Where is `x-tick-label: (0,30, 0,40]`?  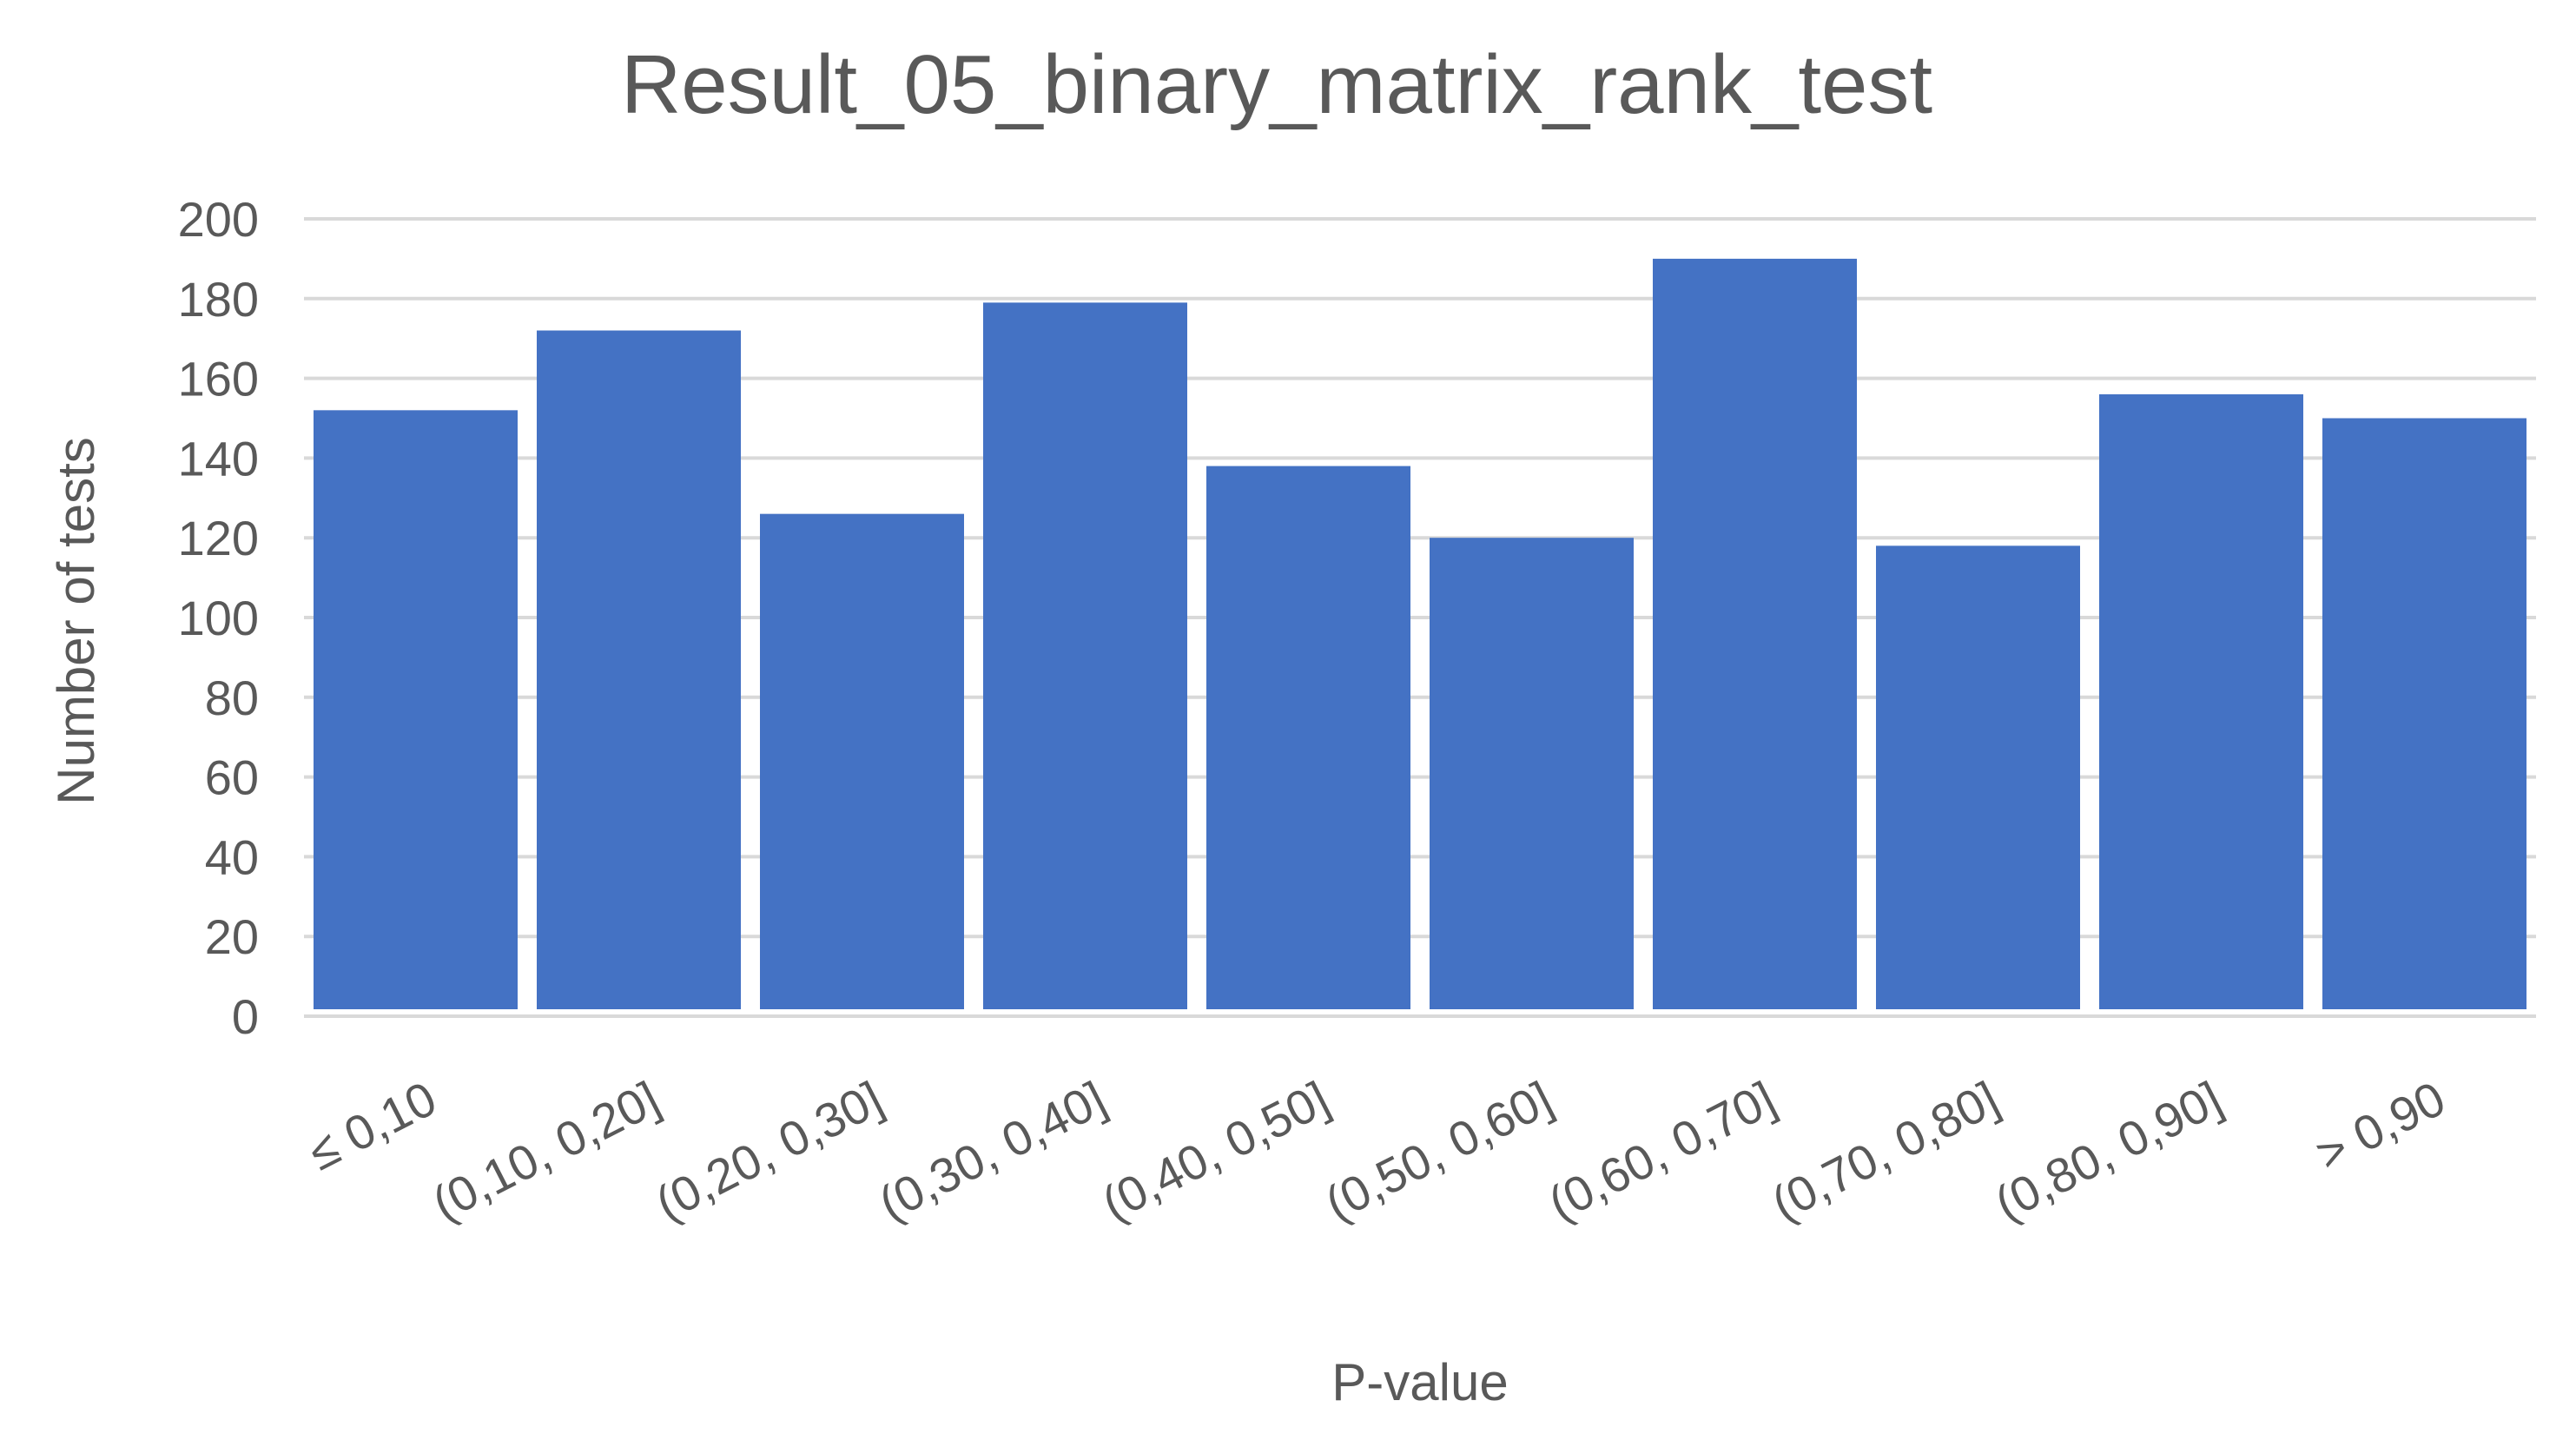
x-tick-label: (0,30, 0,40] is located at coordinates (992, 1151).